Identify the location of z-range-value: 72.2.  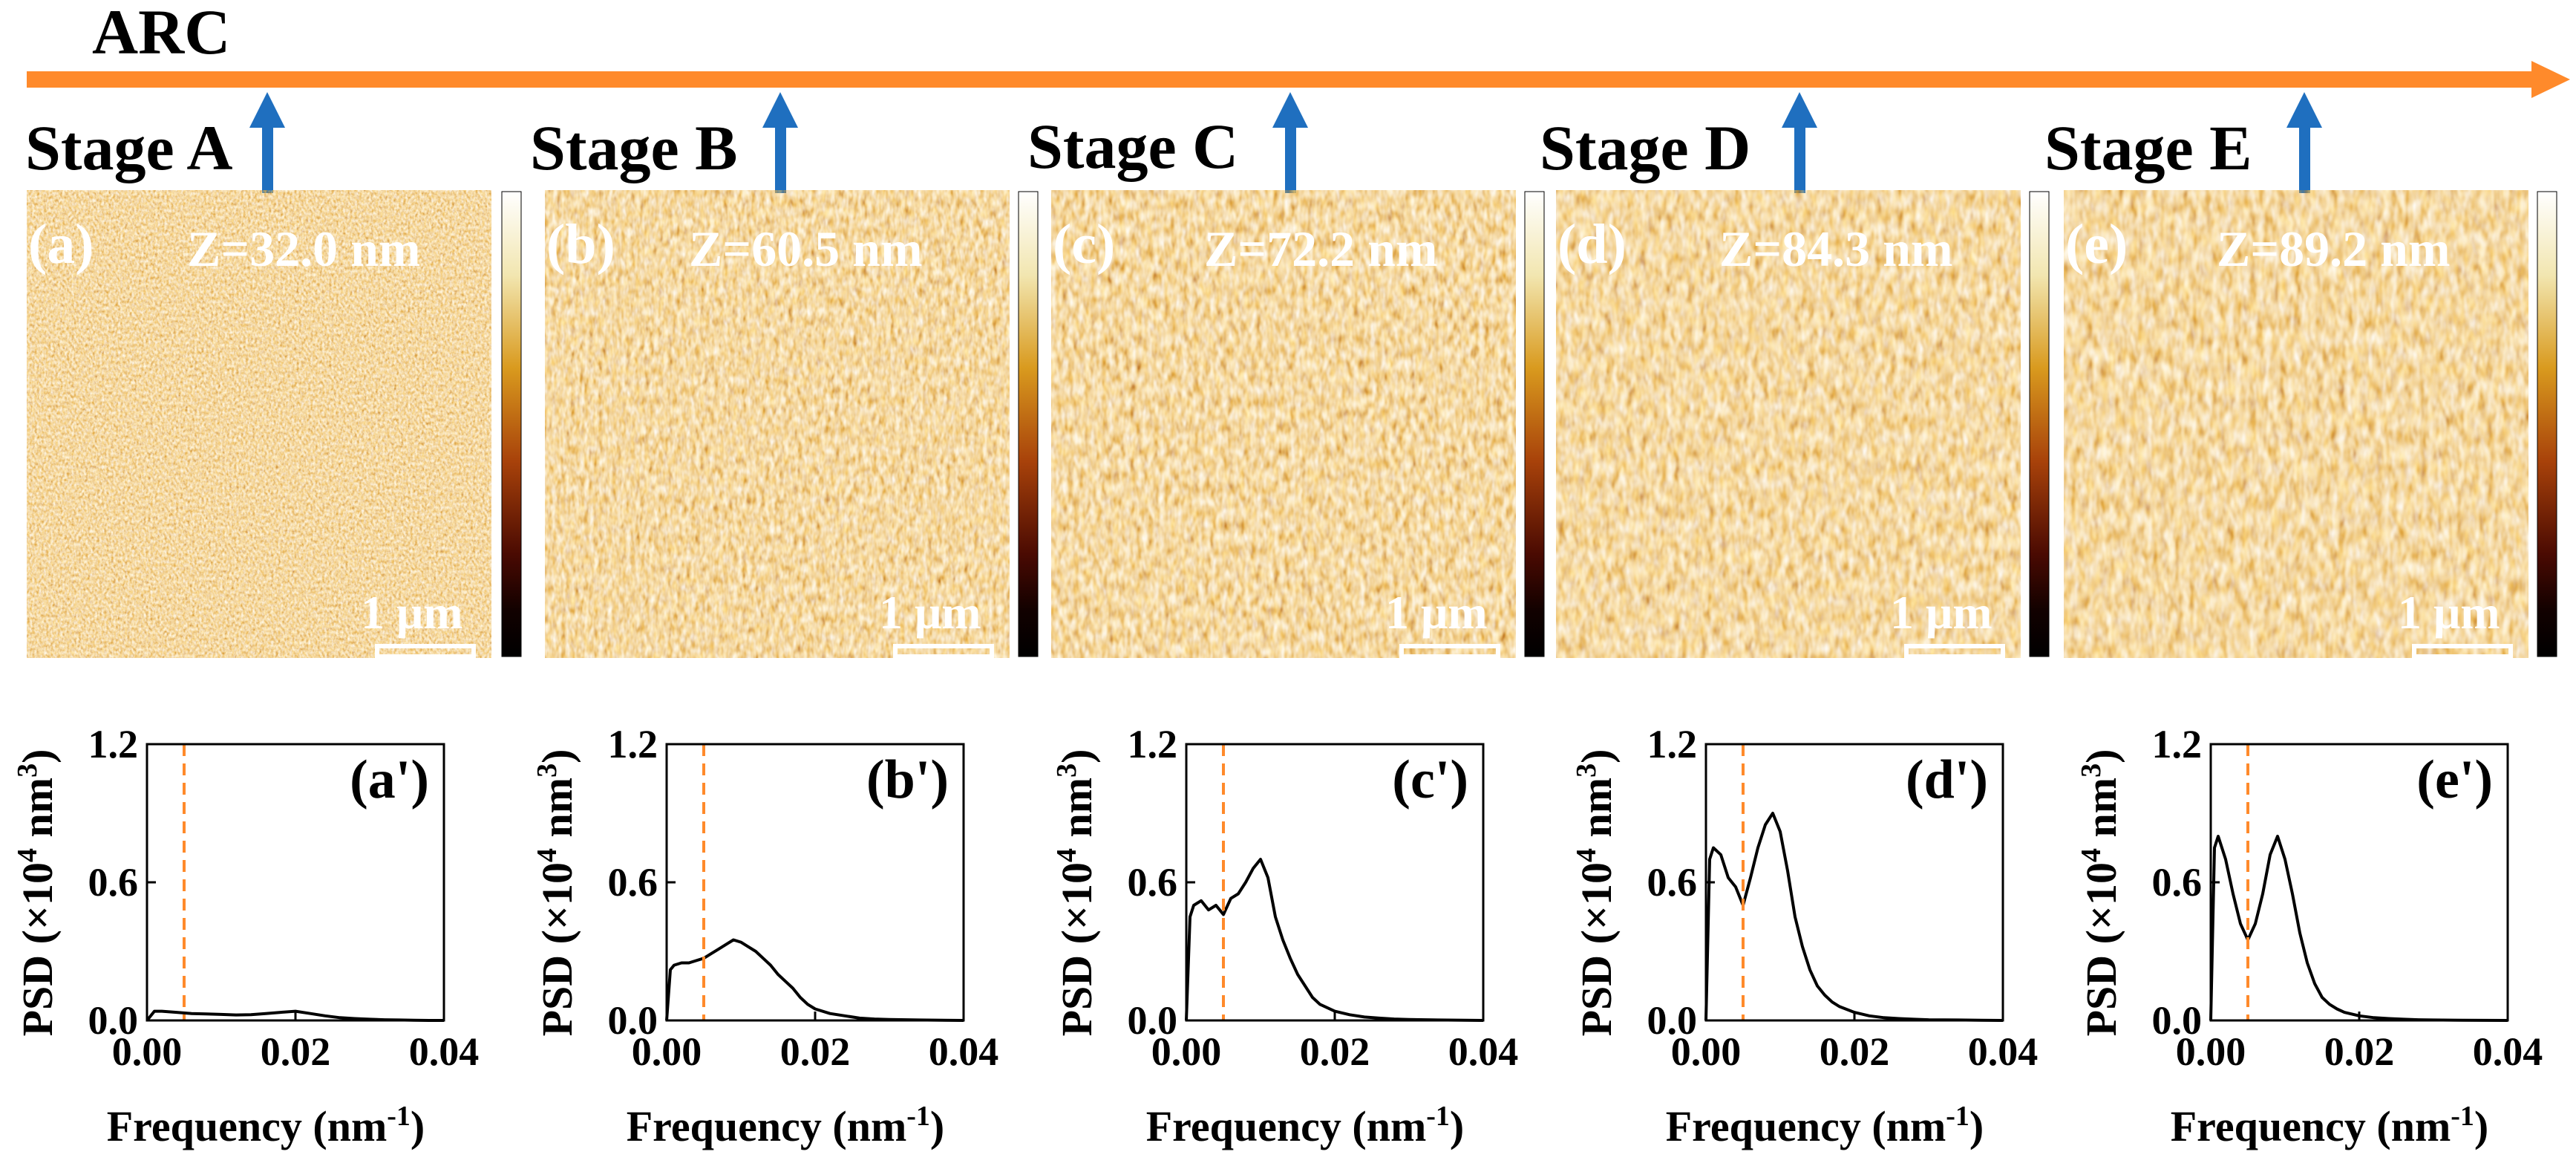
(1310, 249).